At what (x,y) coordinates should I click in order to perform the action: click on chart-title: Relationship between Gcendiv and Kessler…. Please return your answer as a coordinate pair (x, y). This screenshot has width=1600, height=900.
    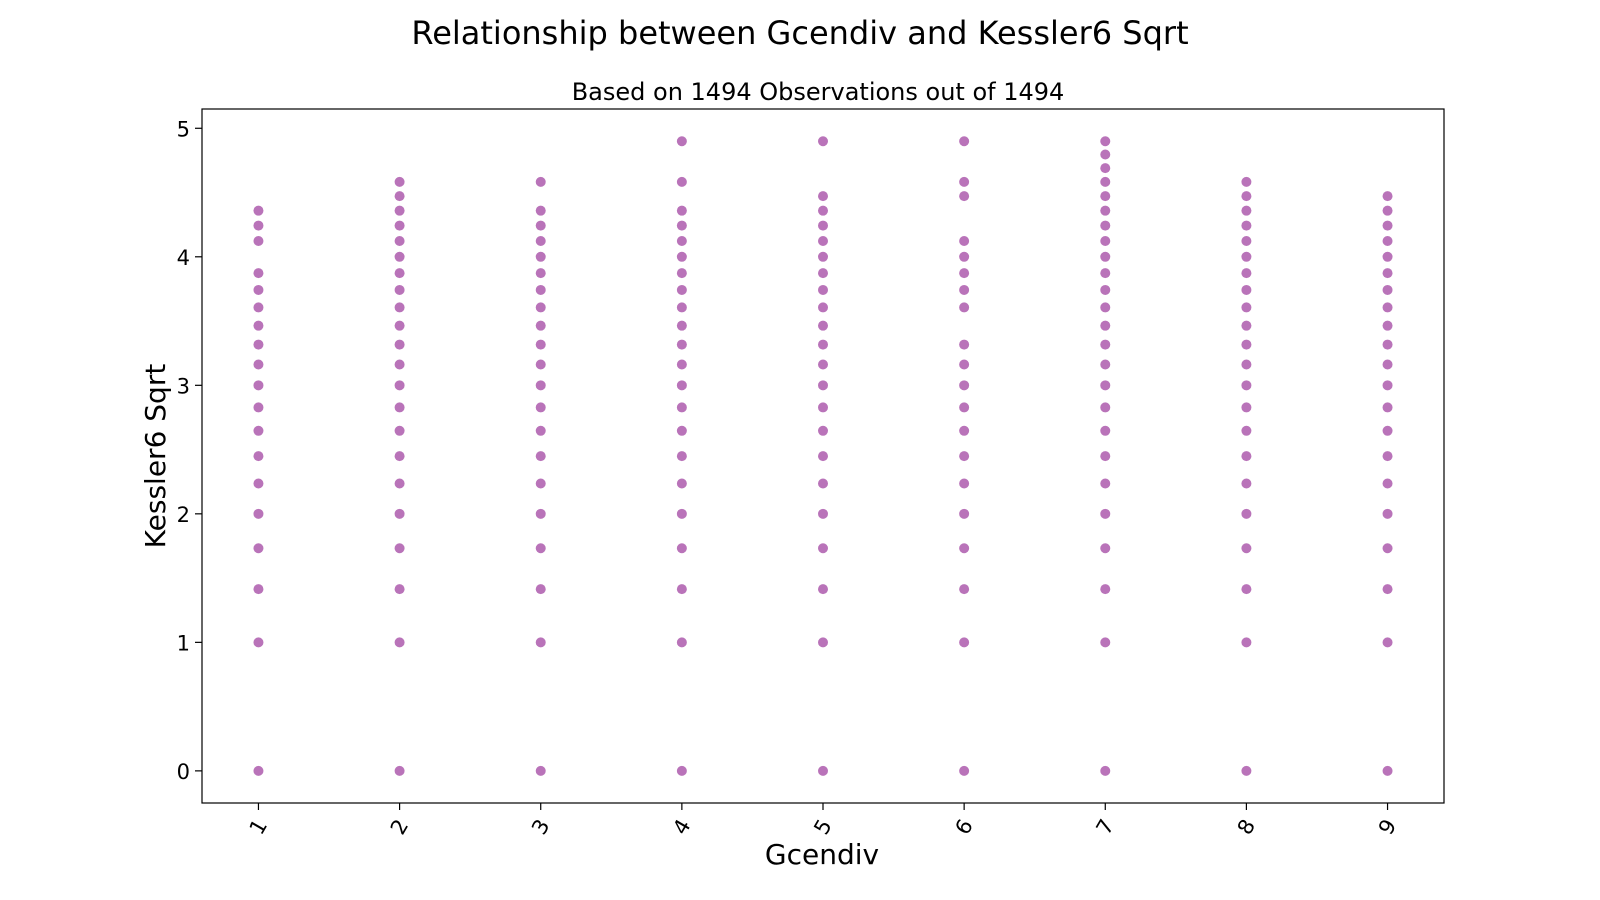
    Looking at the image, I should click on (799, 33).